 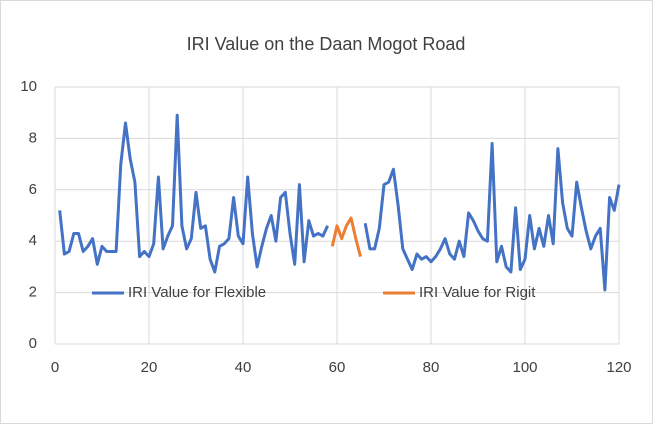 What do you see at coordinates (524, 367) in the screenshot?
I see `x-tick-label: 100` at bounding box center [524, 367].